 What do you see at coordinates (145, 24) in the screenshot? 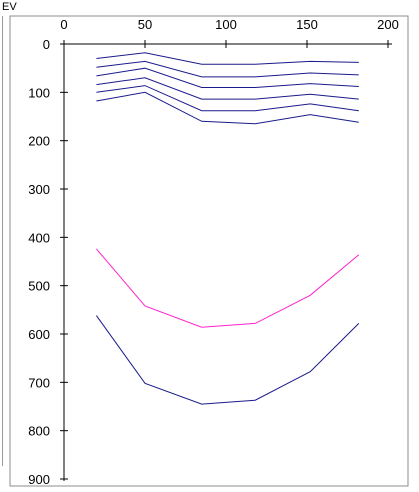
I see `x-tick-label: 50` at bounding box center [145, 24].